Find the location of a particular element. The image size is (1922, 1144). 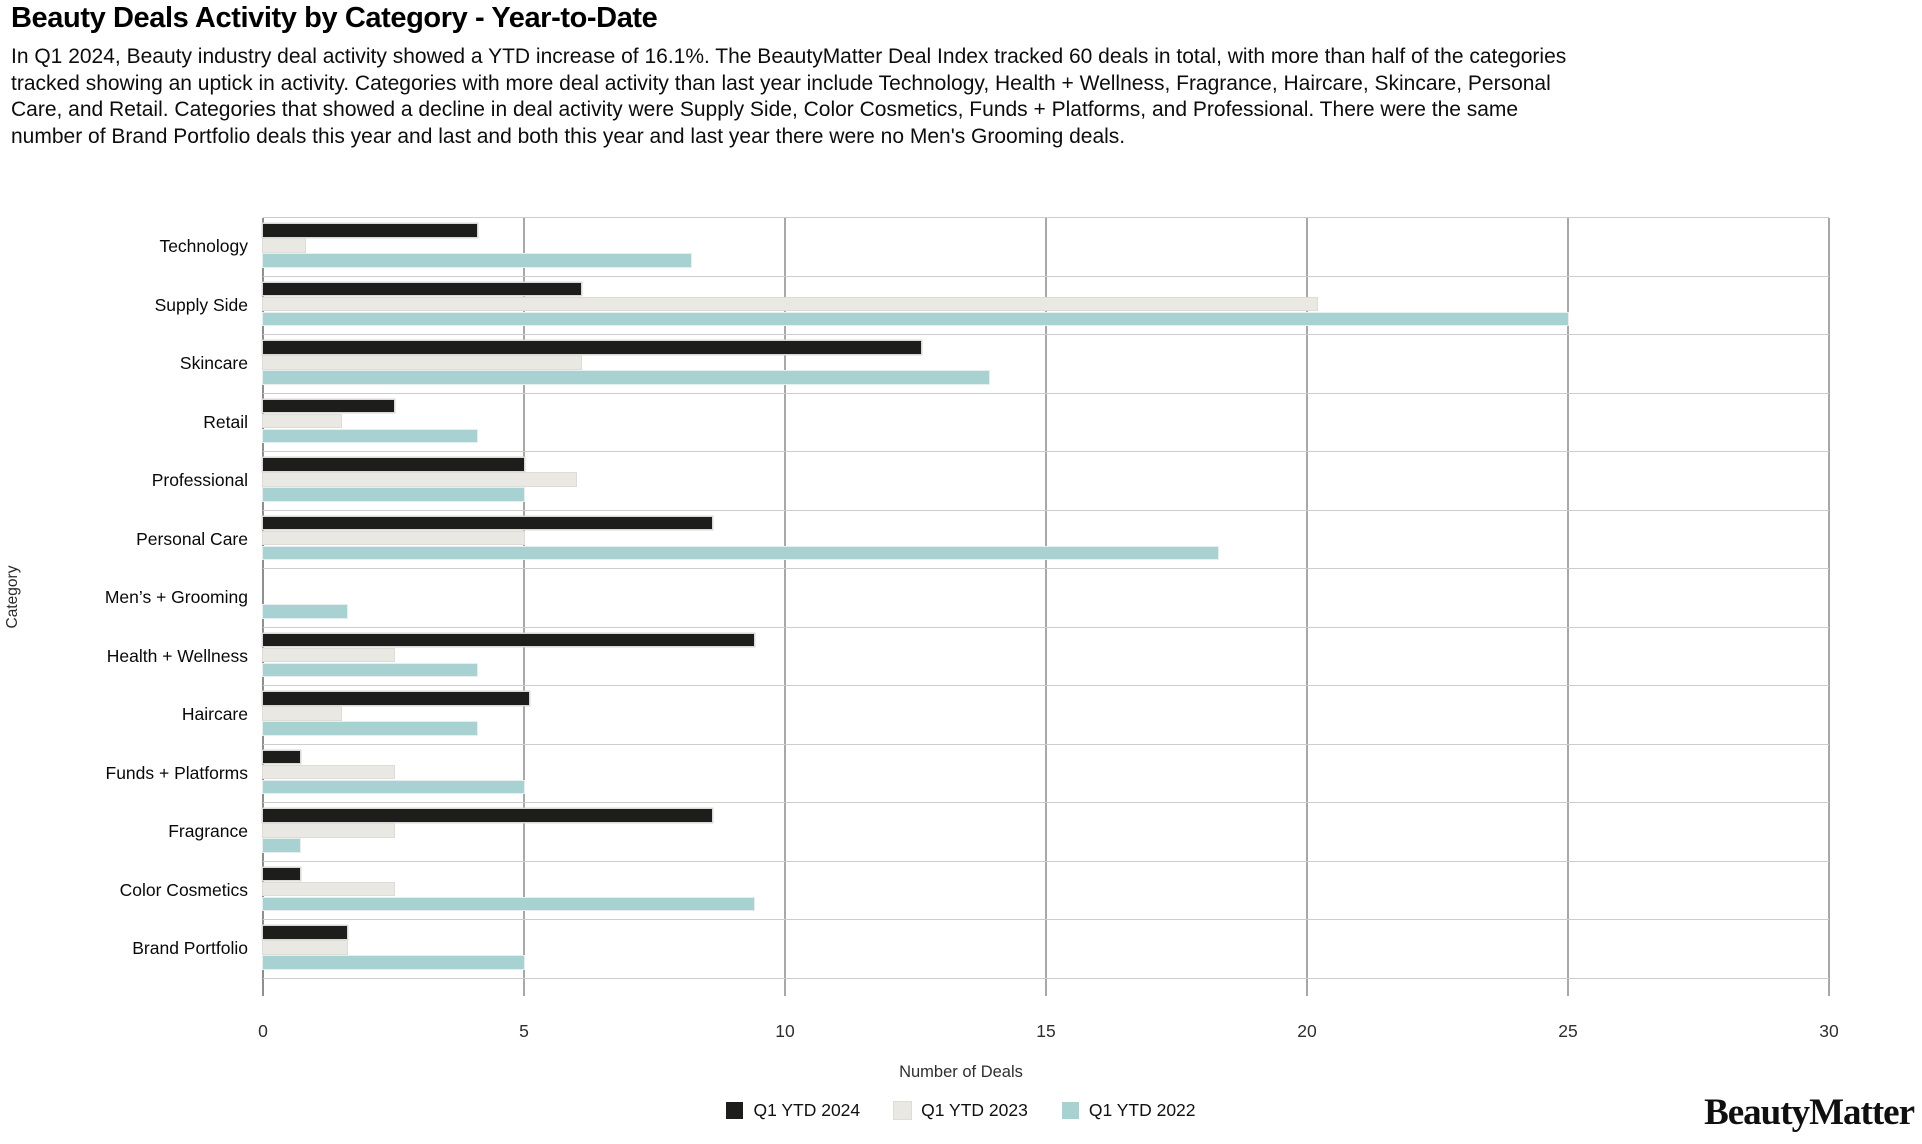

bar-q1-ytd-2022-color-cosmetics is located at coordinates (508, 903).